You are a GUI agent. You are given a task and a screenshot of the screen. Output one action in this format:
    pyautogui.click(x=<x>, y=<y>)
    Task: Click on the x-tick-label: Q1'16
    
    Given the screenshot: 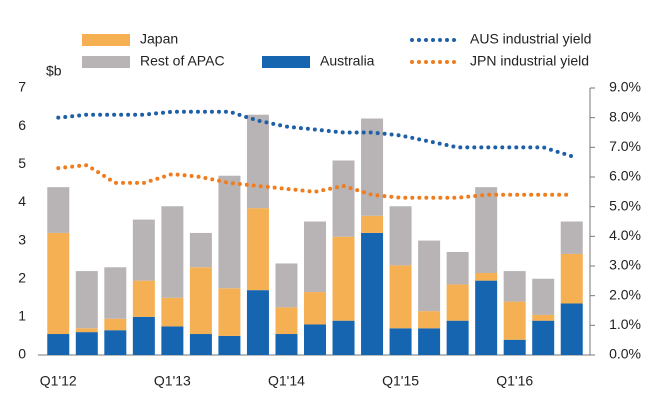 What is the action you would take?
    pyautogui.click(x=514, y=381)
    